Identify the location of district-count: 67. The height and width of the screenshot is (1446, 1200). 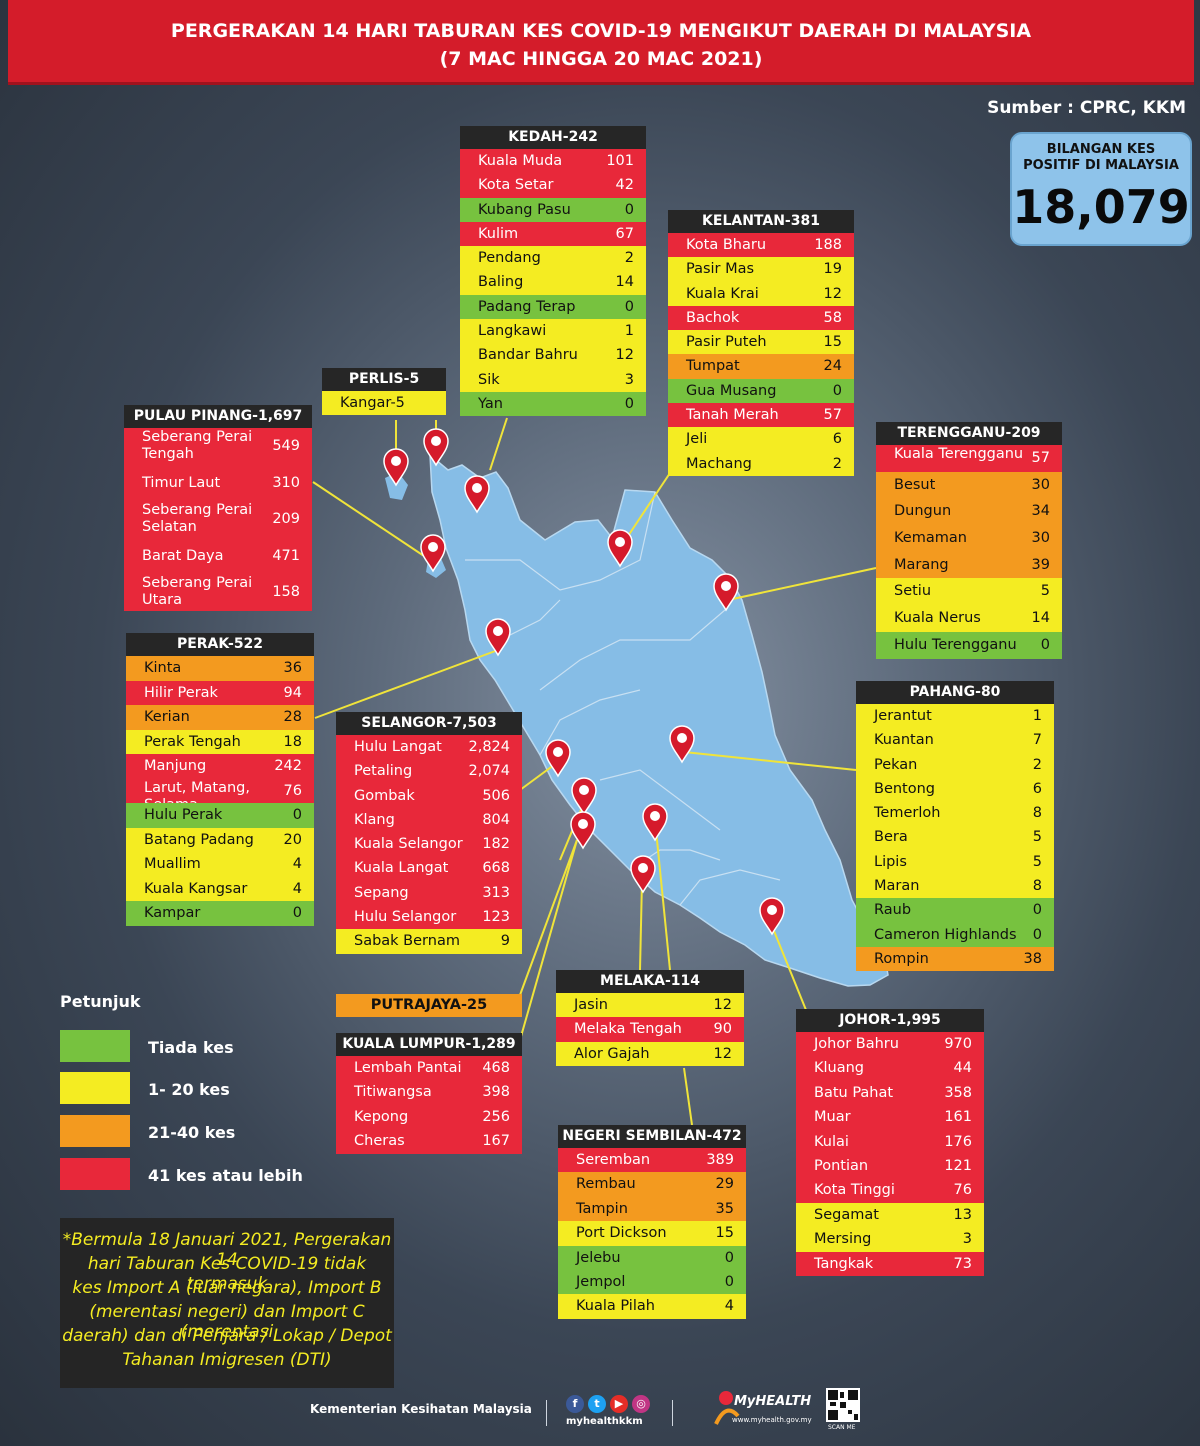
(624, 233).